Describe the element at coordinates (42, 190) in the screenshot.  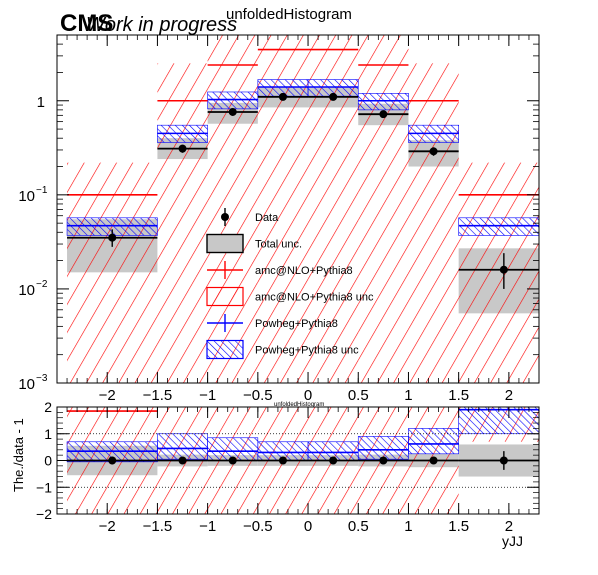
I see `y-tick-label-exp: −1` at that location.